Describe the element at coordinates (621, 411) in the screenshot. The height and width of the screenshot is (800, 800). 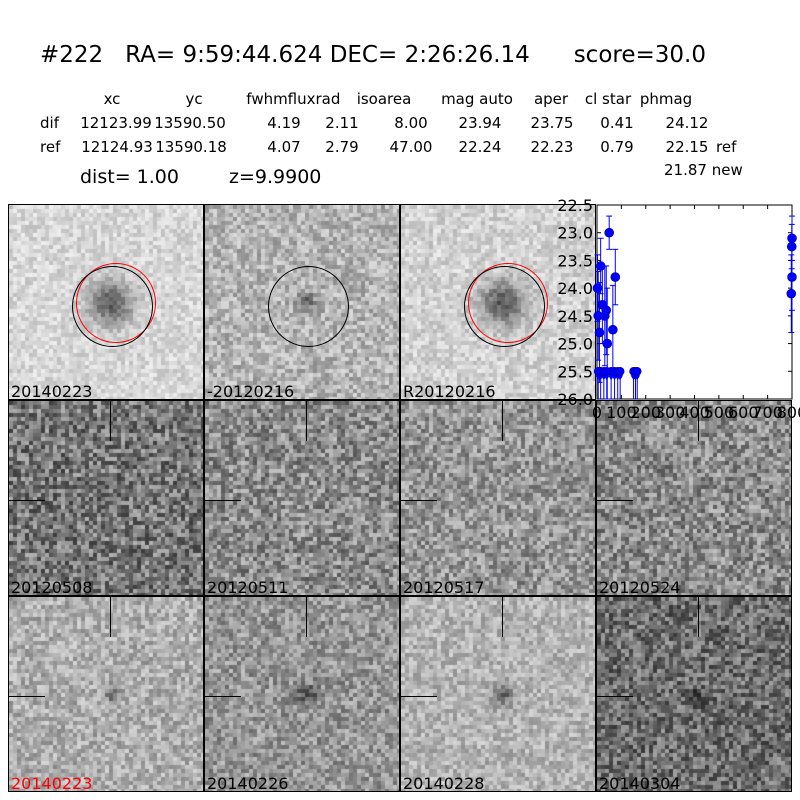
I see `x-tick-label: 100` at that location.